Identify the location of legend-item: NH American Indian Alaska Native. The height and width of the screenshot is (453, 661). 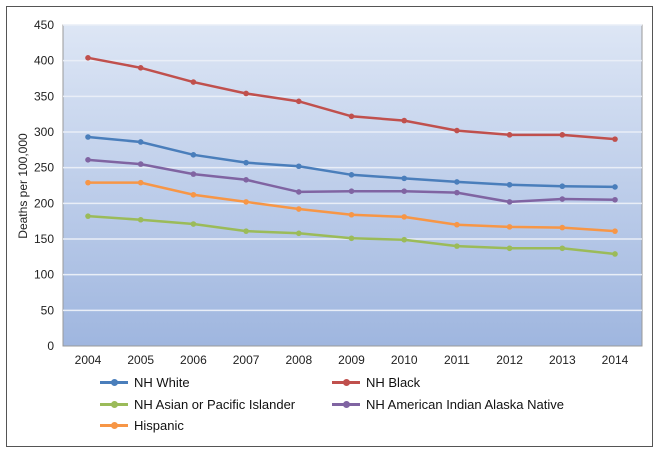
(448, 404).